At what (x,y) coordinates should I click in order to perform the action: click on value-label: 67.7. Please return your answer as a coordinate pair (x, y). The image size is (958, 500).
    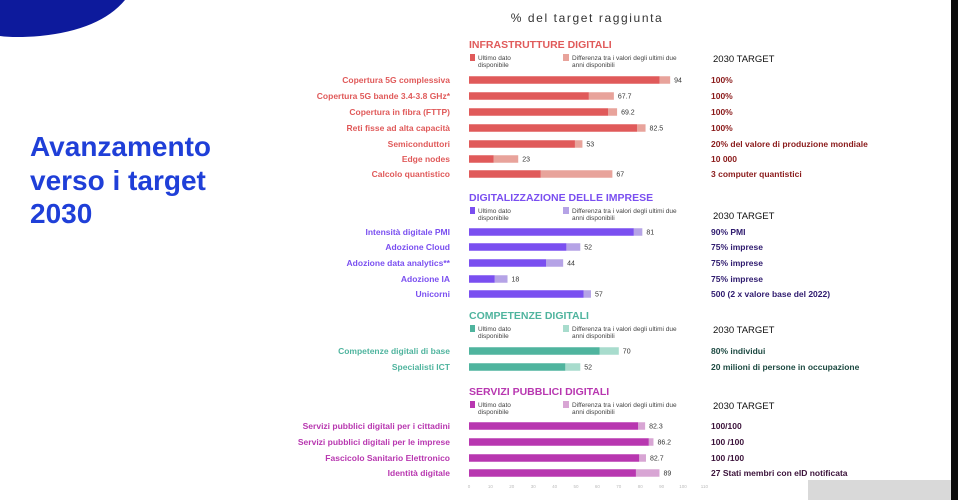
    Looking at the image, I should click on (625, 97).